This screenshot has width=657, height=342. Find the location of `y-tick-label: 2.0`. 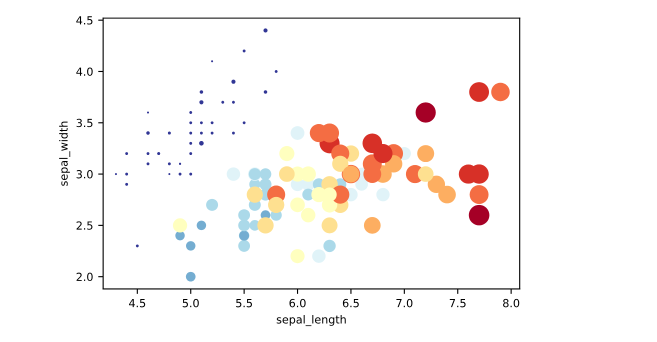

y-tick-label: 2.0 is located at coordinates (84, 277).